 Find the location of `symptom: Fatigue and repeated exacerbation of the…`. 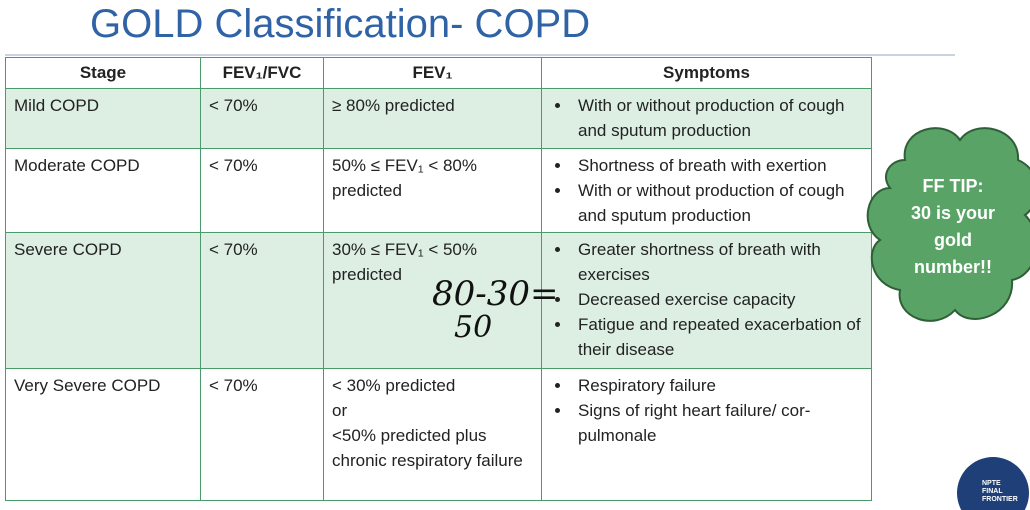

symptom: Fatigue and repeated exacerbation of the… is located at coordinates (717, 337).